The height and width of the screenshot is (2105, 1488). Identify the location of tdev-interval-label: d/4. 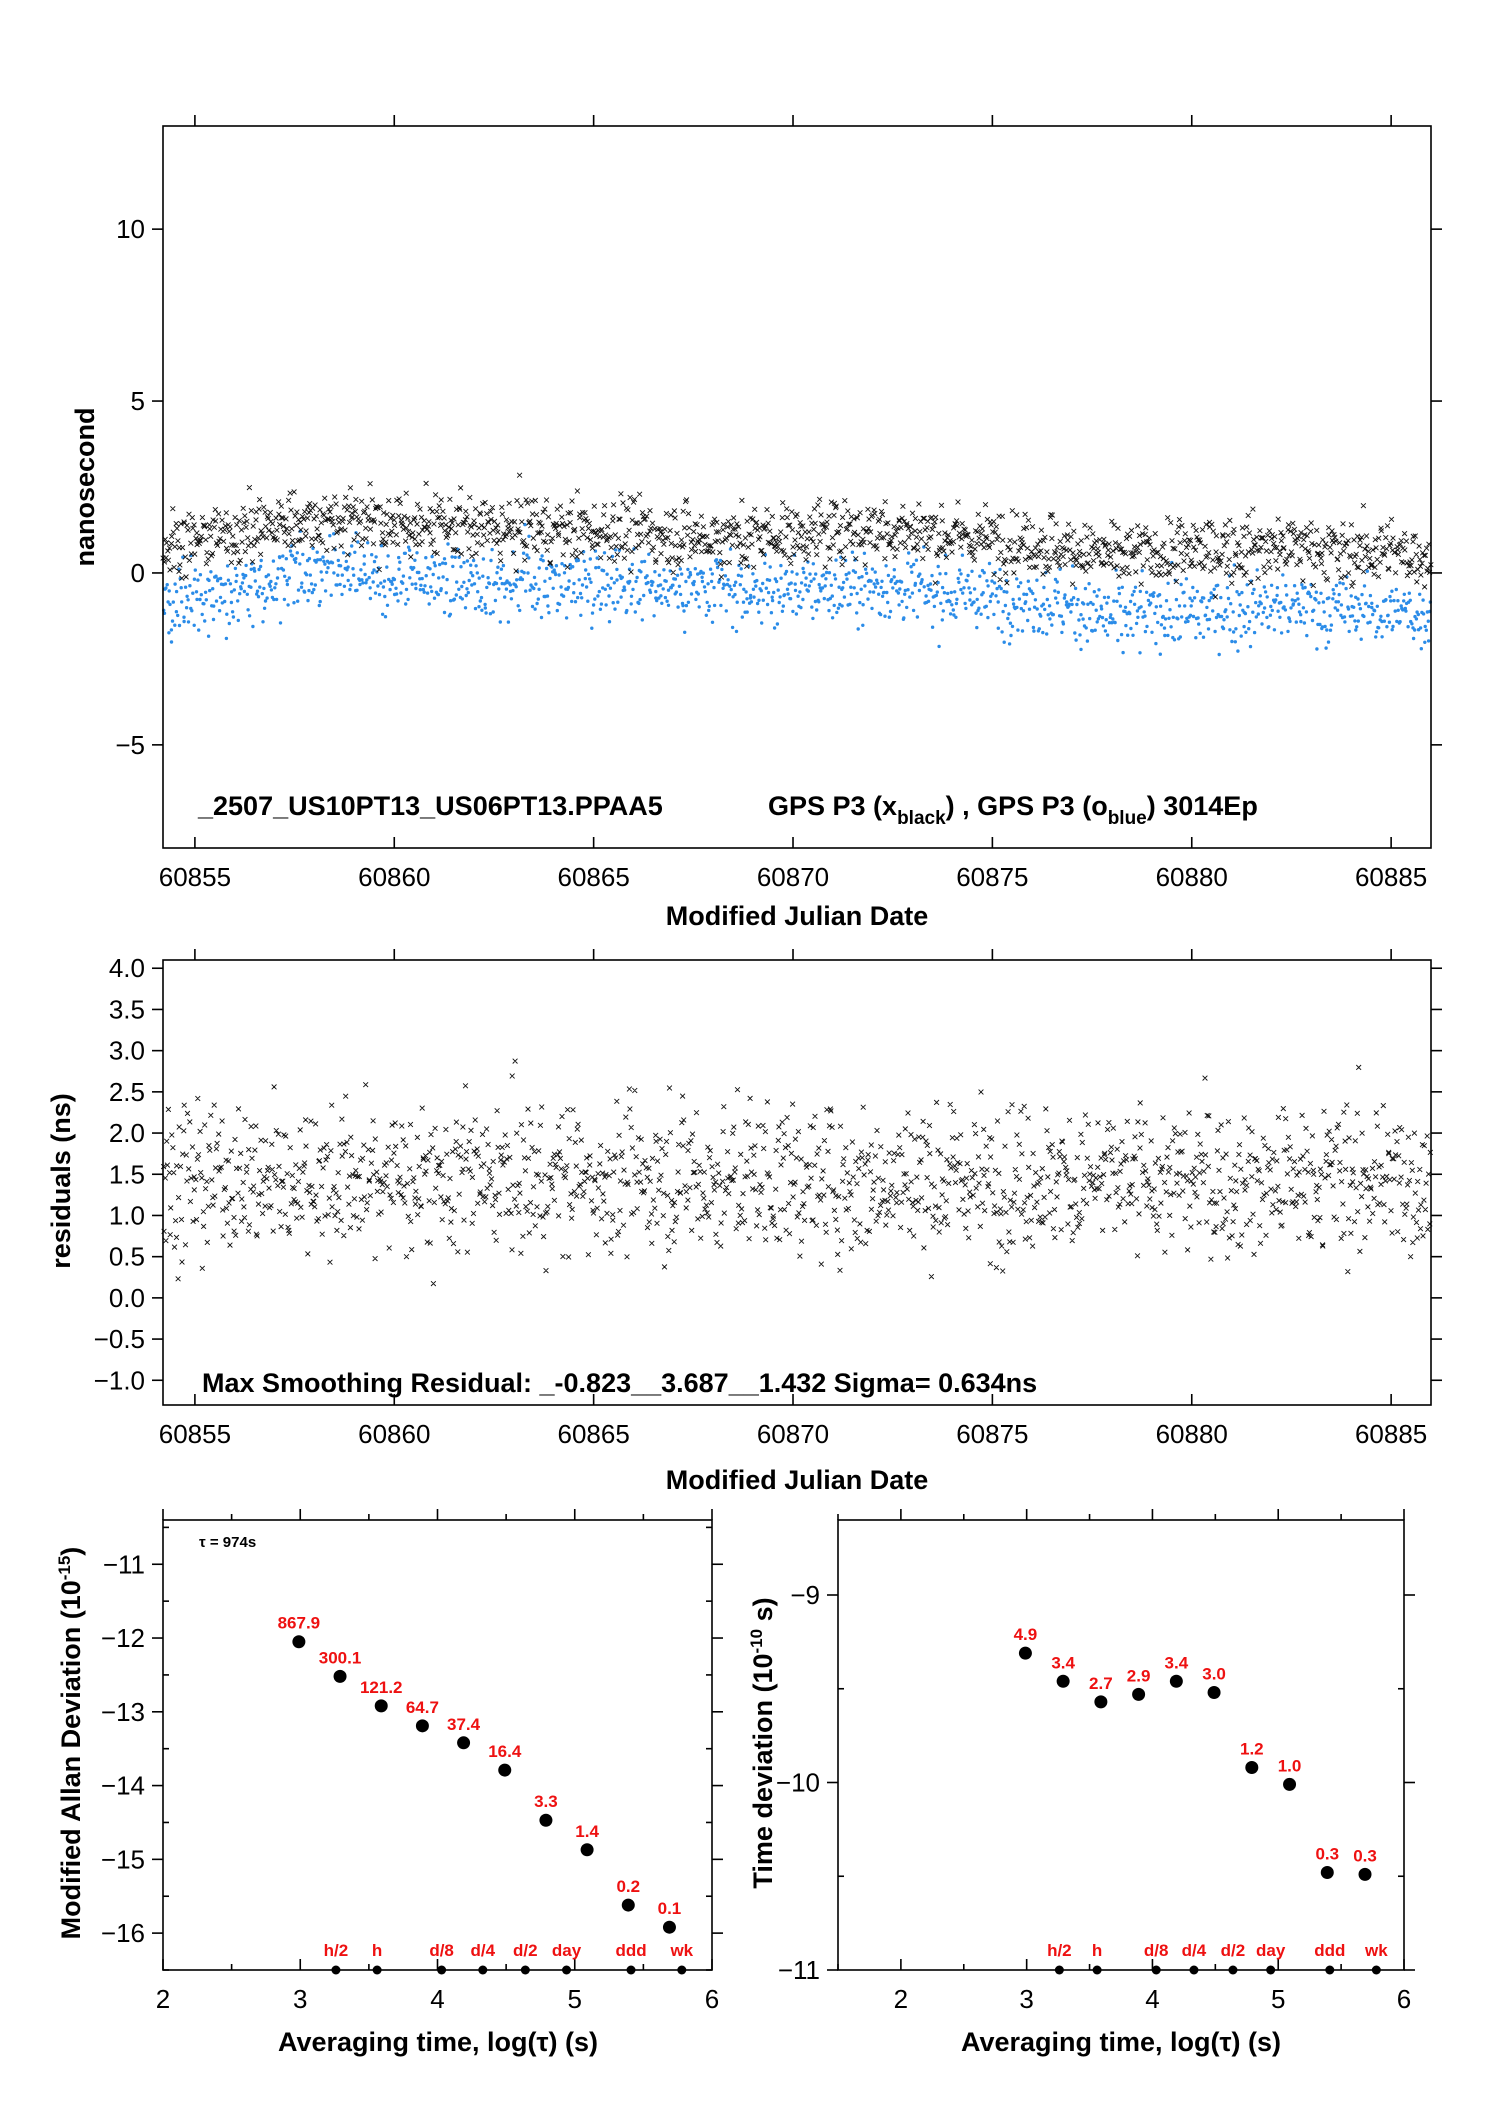
(1194, 1950).